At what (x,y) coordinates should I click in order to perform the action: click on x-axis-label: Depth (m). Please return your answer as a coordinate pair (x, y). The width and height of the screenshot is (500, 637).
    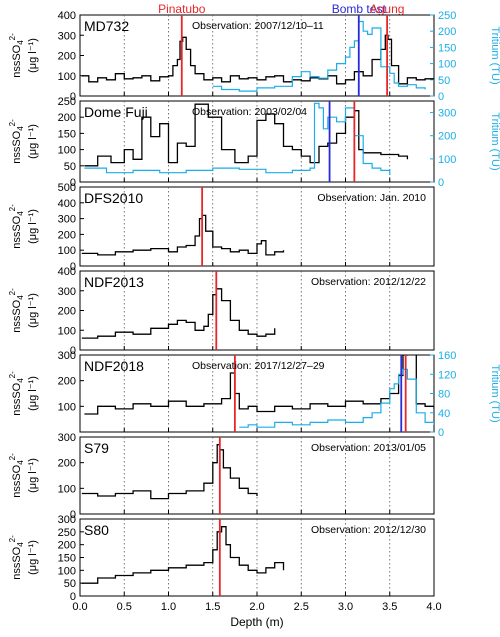
    Looking at the image, I should click on (256, 622).